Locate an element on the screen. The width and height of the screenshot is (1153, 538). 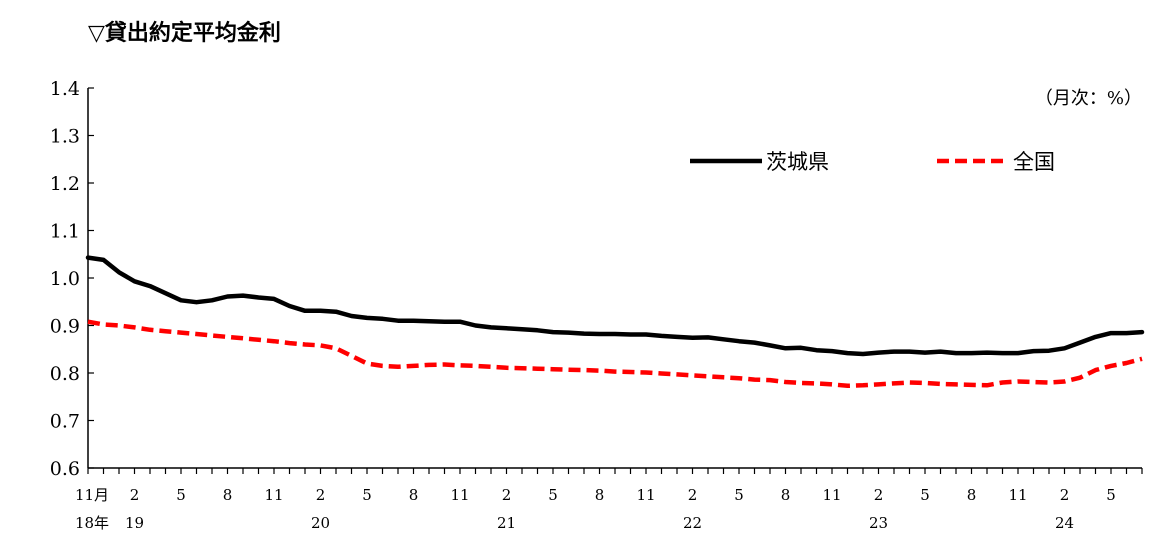
x-year-label: 22 is located at coordinates (692, 523).